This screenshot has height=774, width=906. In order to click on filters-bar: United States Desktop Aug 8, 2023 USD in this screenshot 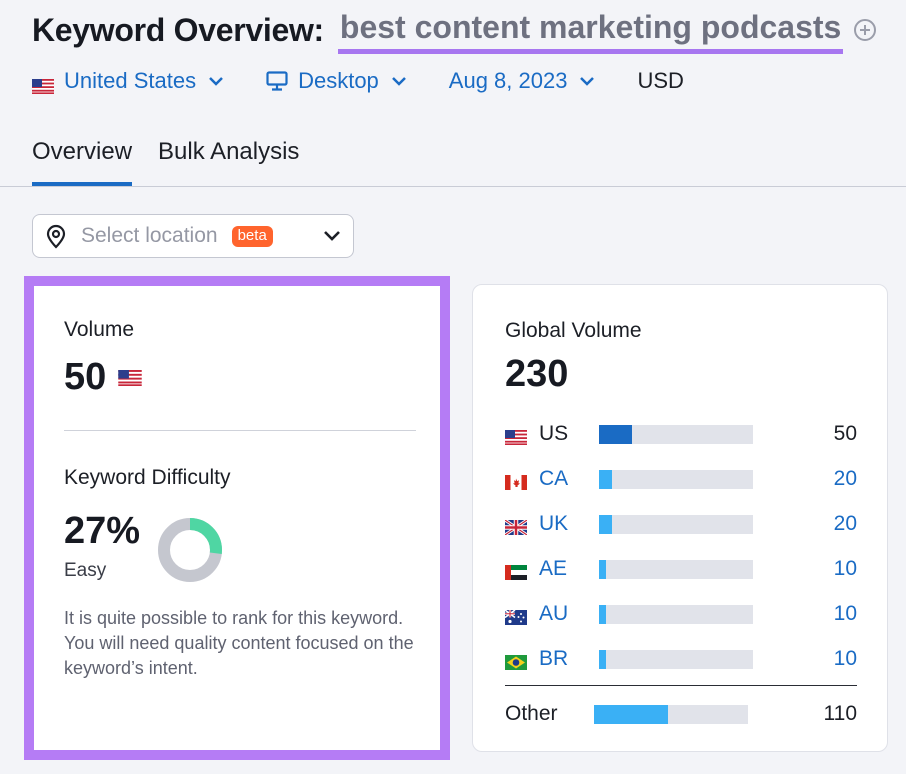, I will do `click(358, 81)`.